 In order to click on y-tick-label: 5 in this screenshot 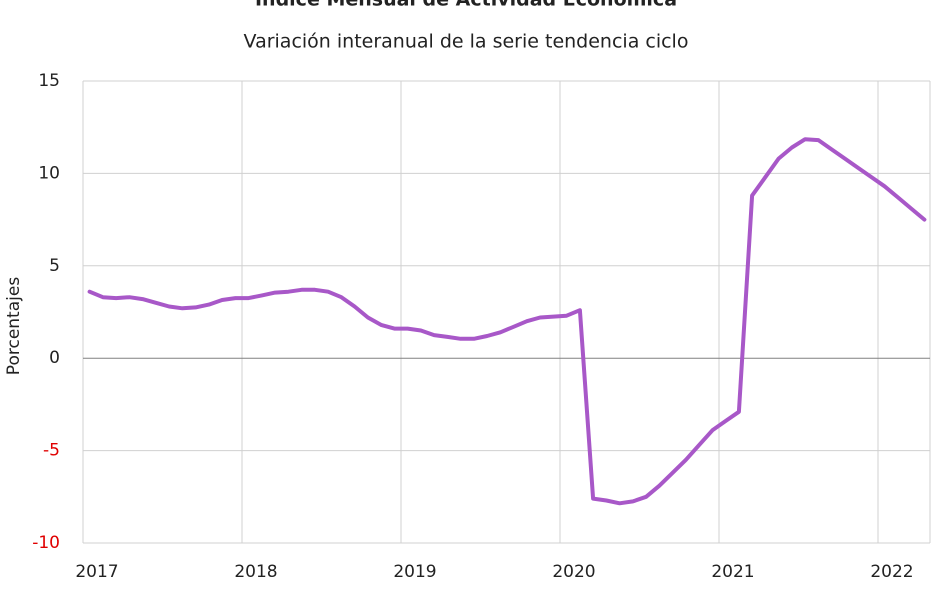, I will do `click(54, 266)`.